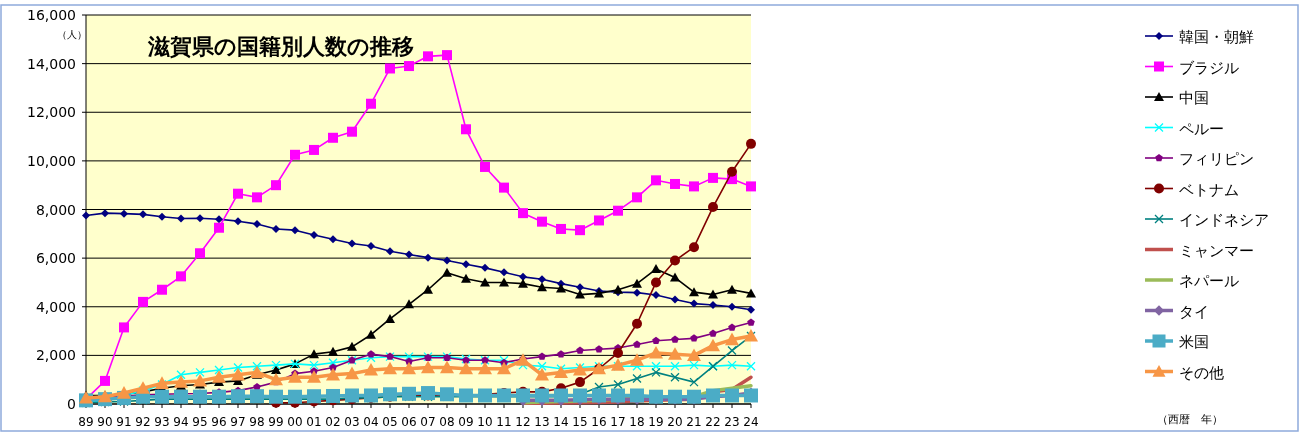 The image size is (1300, 433). I want to click on x-tick-label: 01, so click(314, 422).